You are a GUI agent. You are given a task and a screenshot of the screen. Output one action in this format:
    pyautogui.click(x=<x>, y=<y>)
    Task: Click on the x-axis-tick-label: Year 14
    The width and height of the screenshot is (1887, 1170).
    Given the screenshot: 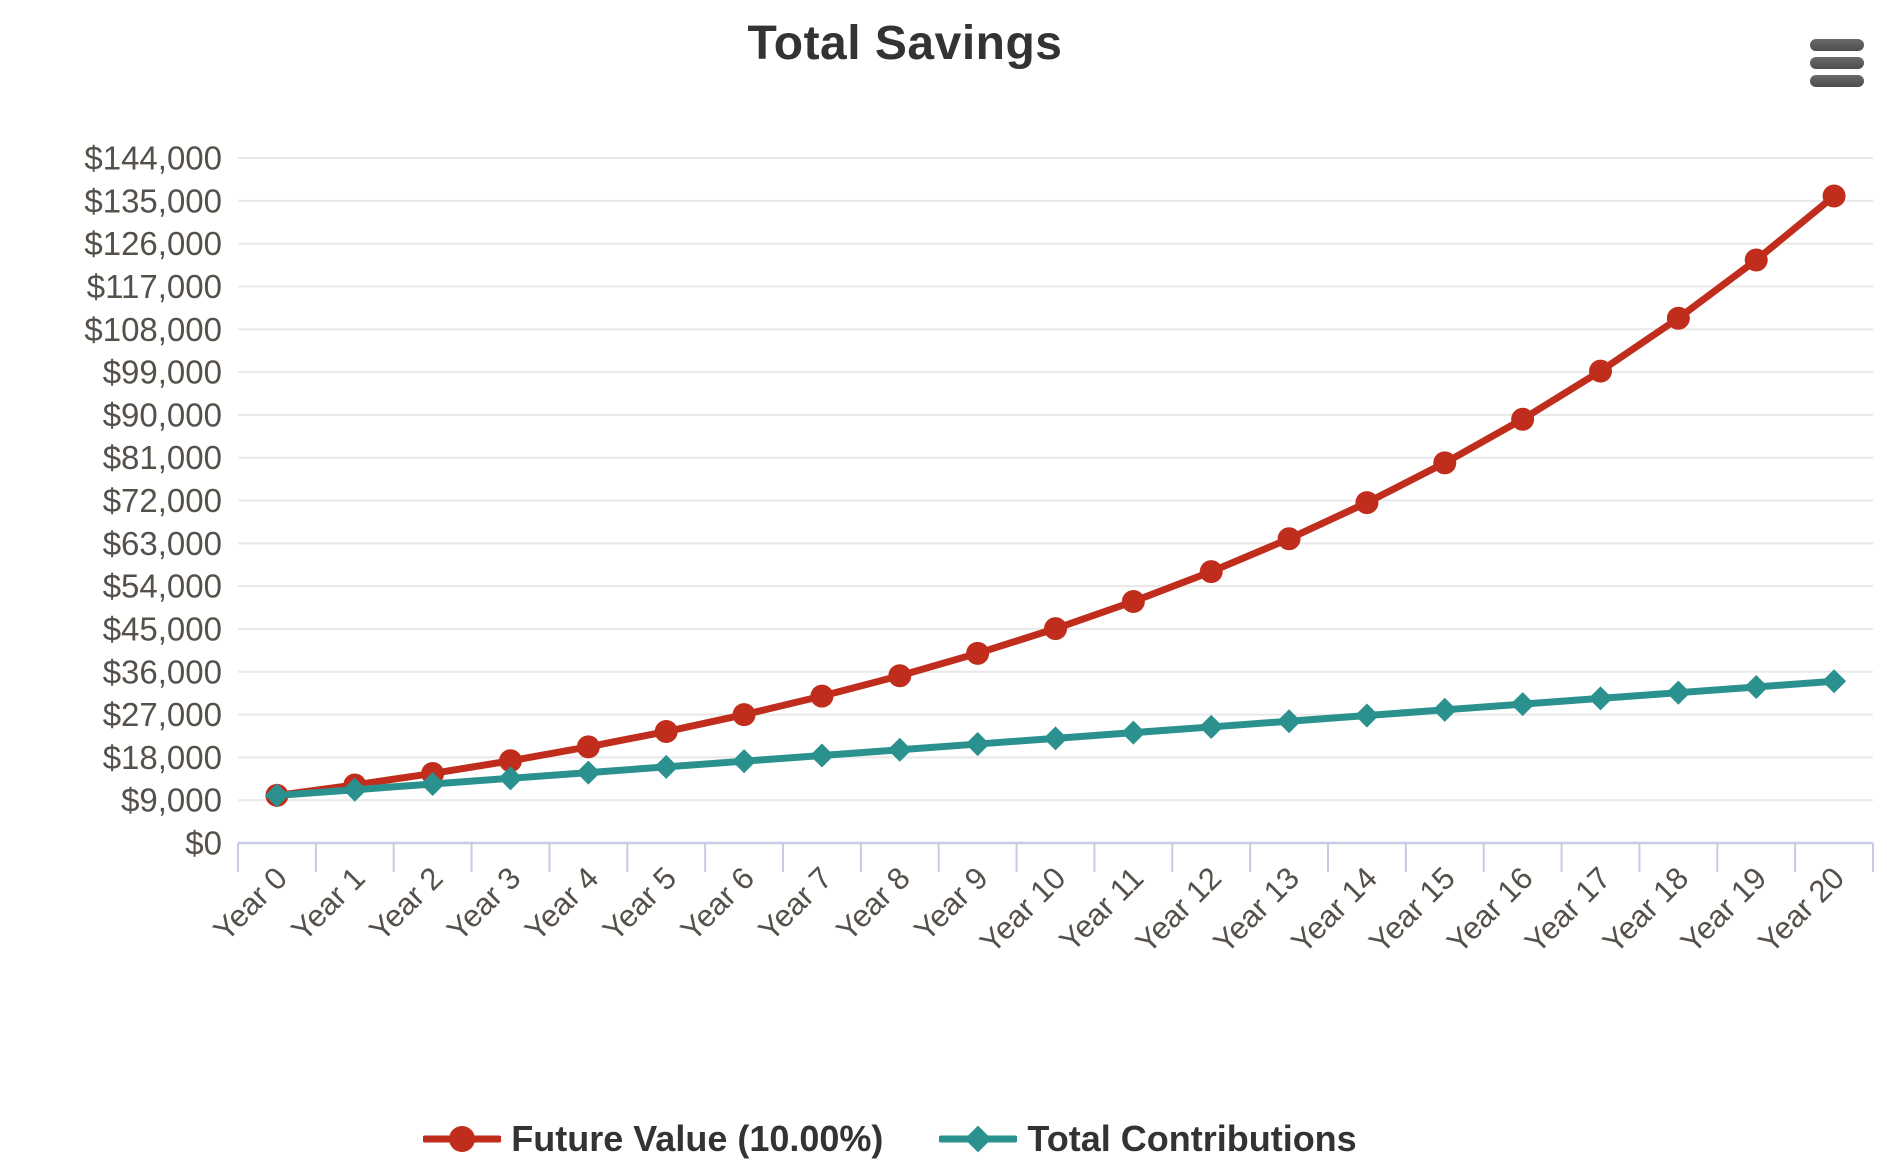 What is the action you would take?
    pyautogui.click(x=1334, y=910)
    